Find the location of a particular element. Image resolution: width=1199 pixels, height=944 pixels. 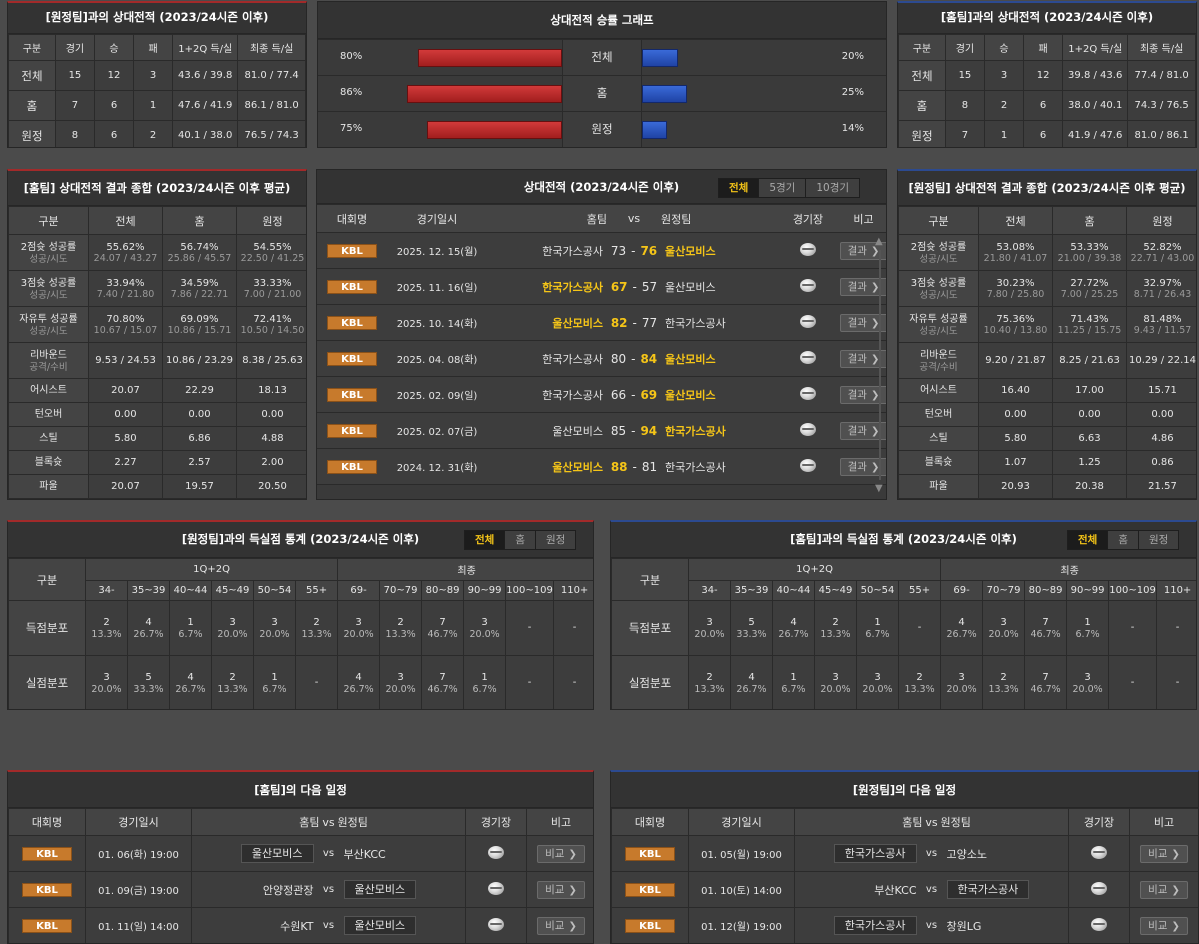

stat-value: 18.13 is located at coordinates (271, 390).